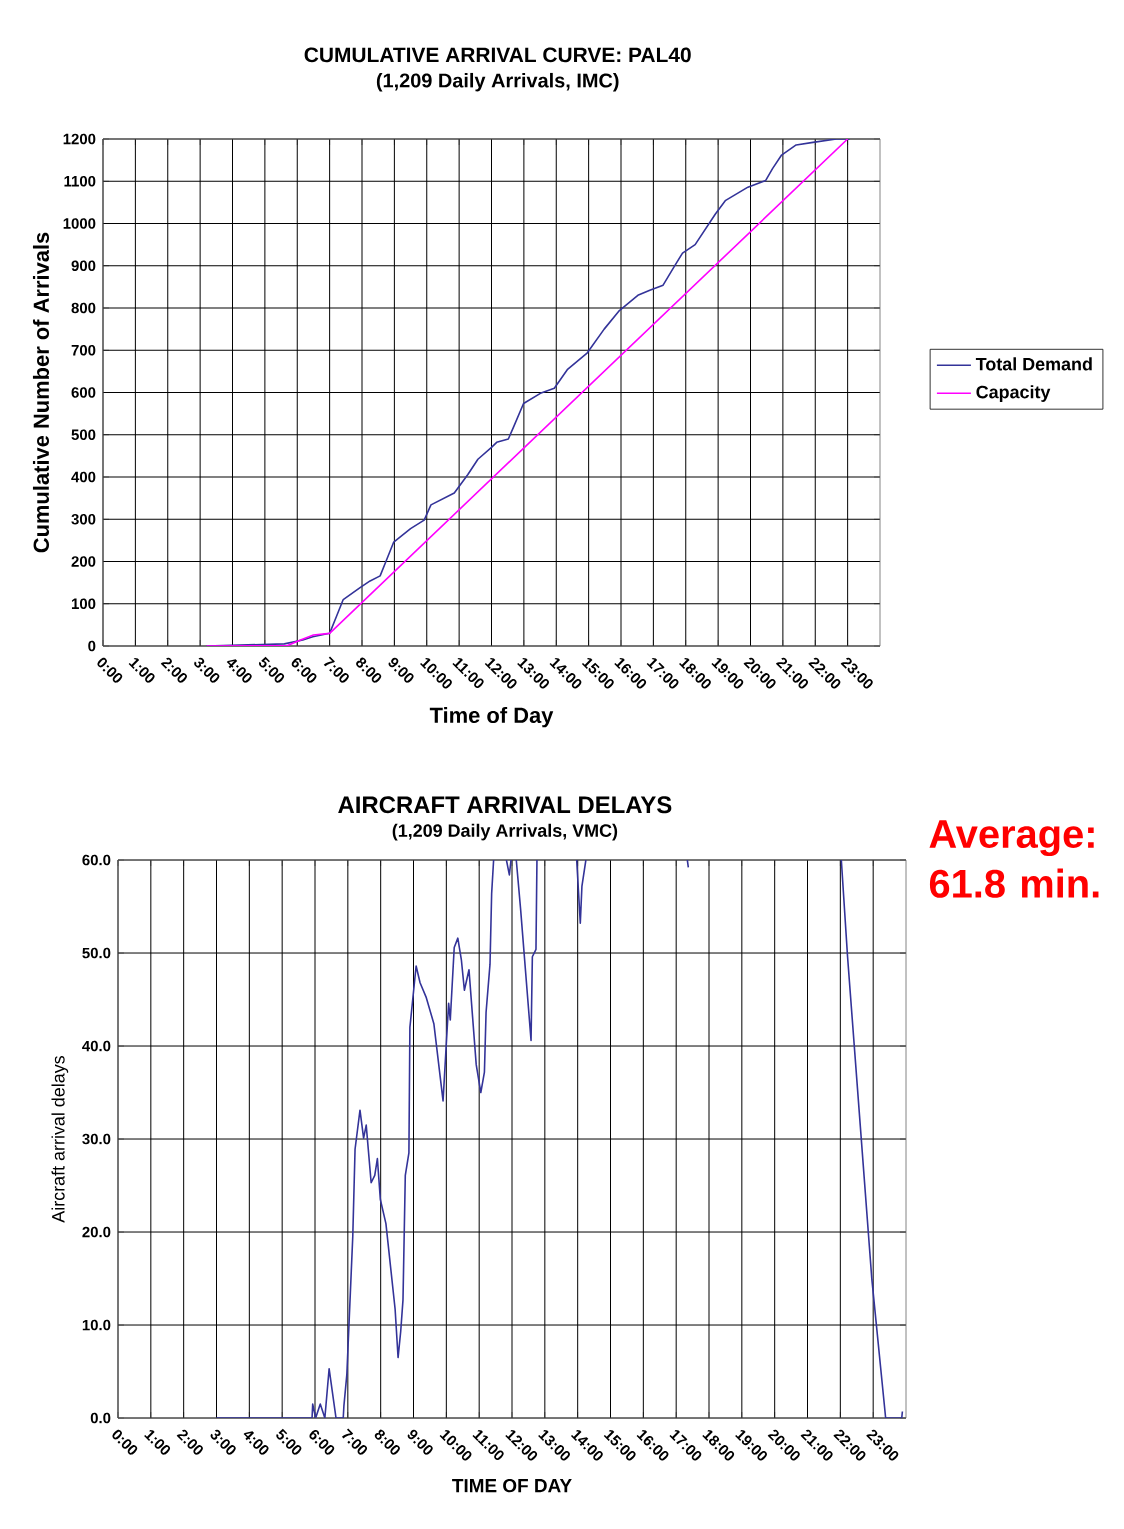 Image resolution: width=1124 pixels, height=1529 pixels. What do you see at coordinates (96, 1325) in the screenshot?
I see `y-tick-label: 10.0` at bounding box center [96, 1325].